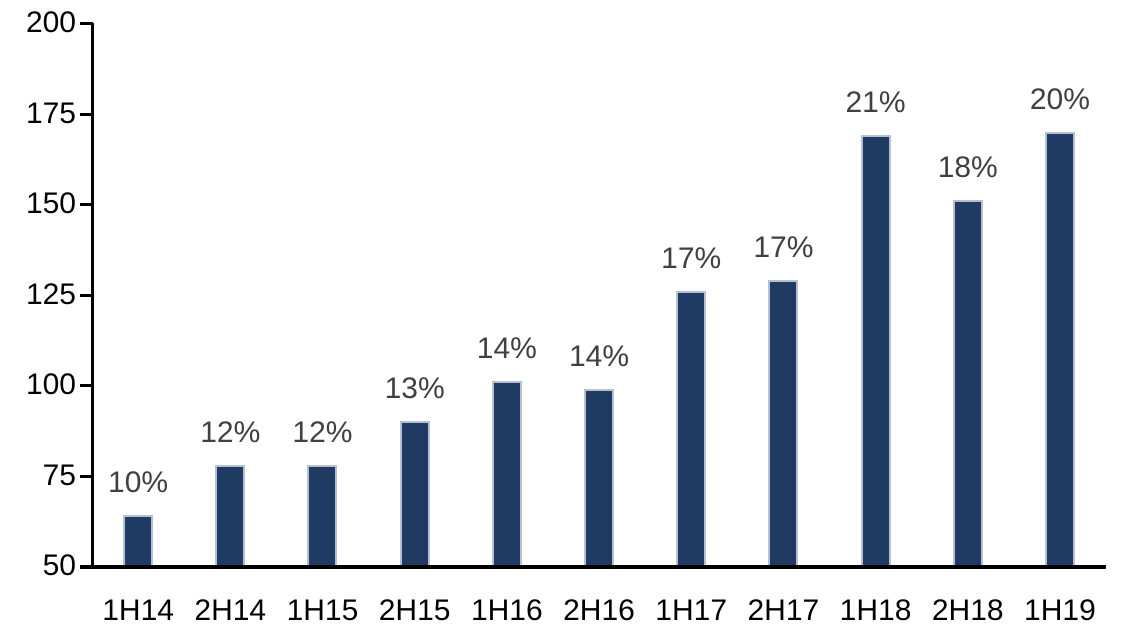 Image resolution: width=1129 pixels, height=641 pixels. I want to click on x-category-label: 1H16, so click(506, 610).